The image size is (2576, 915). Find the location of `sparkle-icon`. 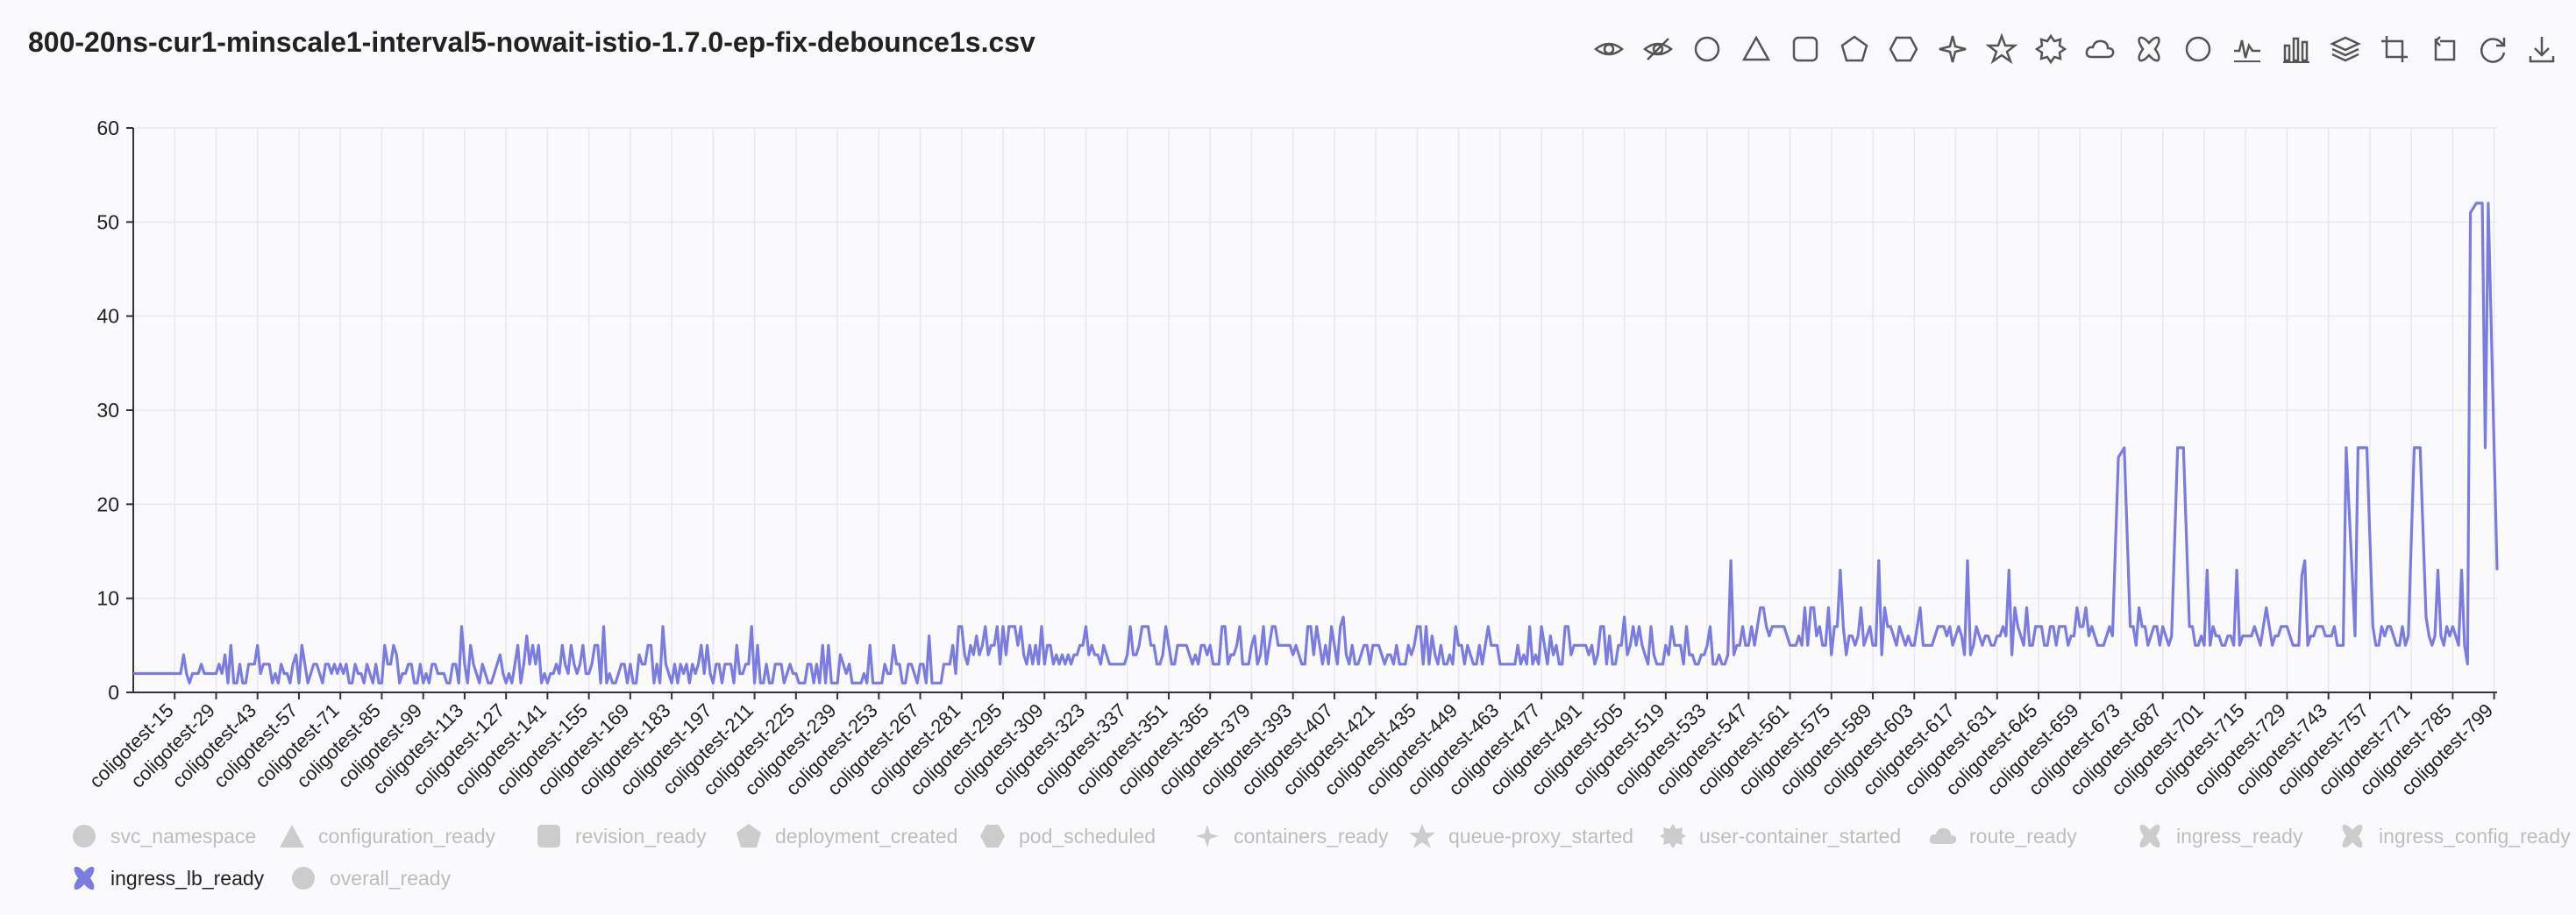

sparkle-icon is located at coordinates (1207, 836).